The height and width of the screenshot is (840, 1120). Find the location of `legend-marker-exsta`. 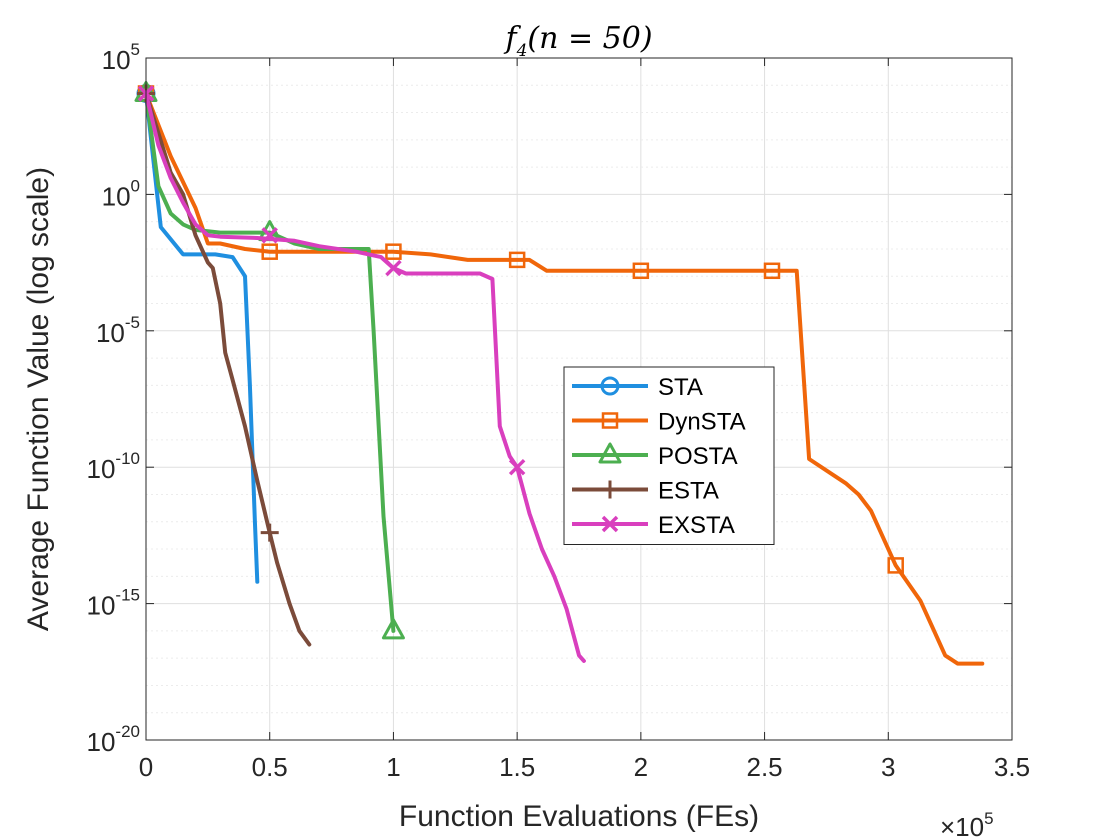

legend-marker-exsta is located at coordinates (610, 524).